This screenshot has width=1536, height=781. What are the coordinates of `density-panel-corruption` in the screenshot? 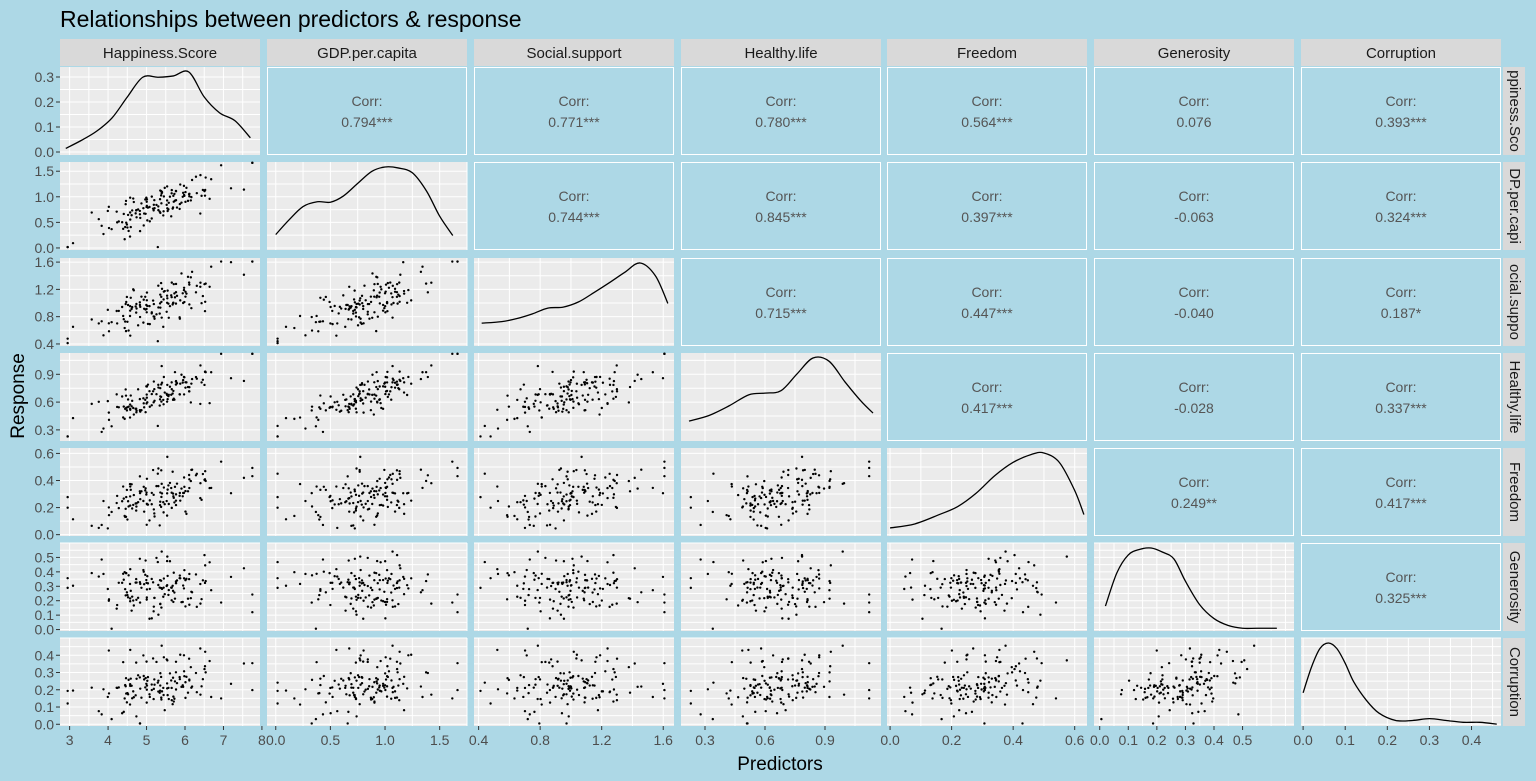 It's located at (1401, 681).